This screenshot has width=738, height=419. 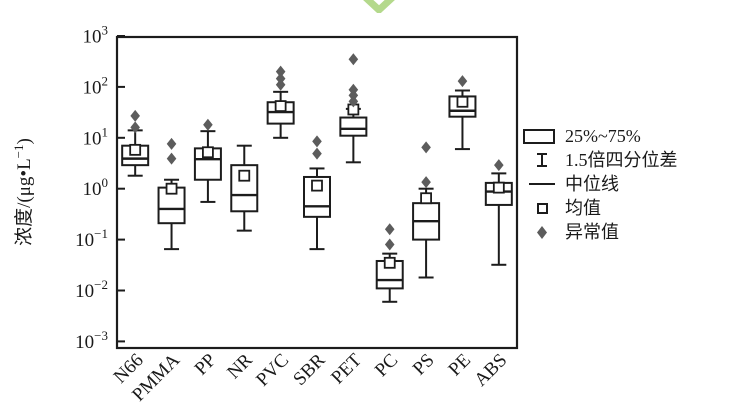 I want to click on box-PC, so click(x=389, y=263).